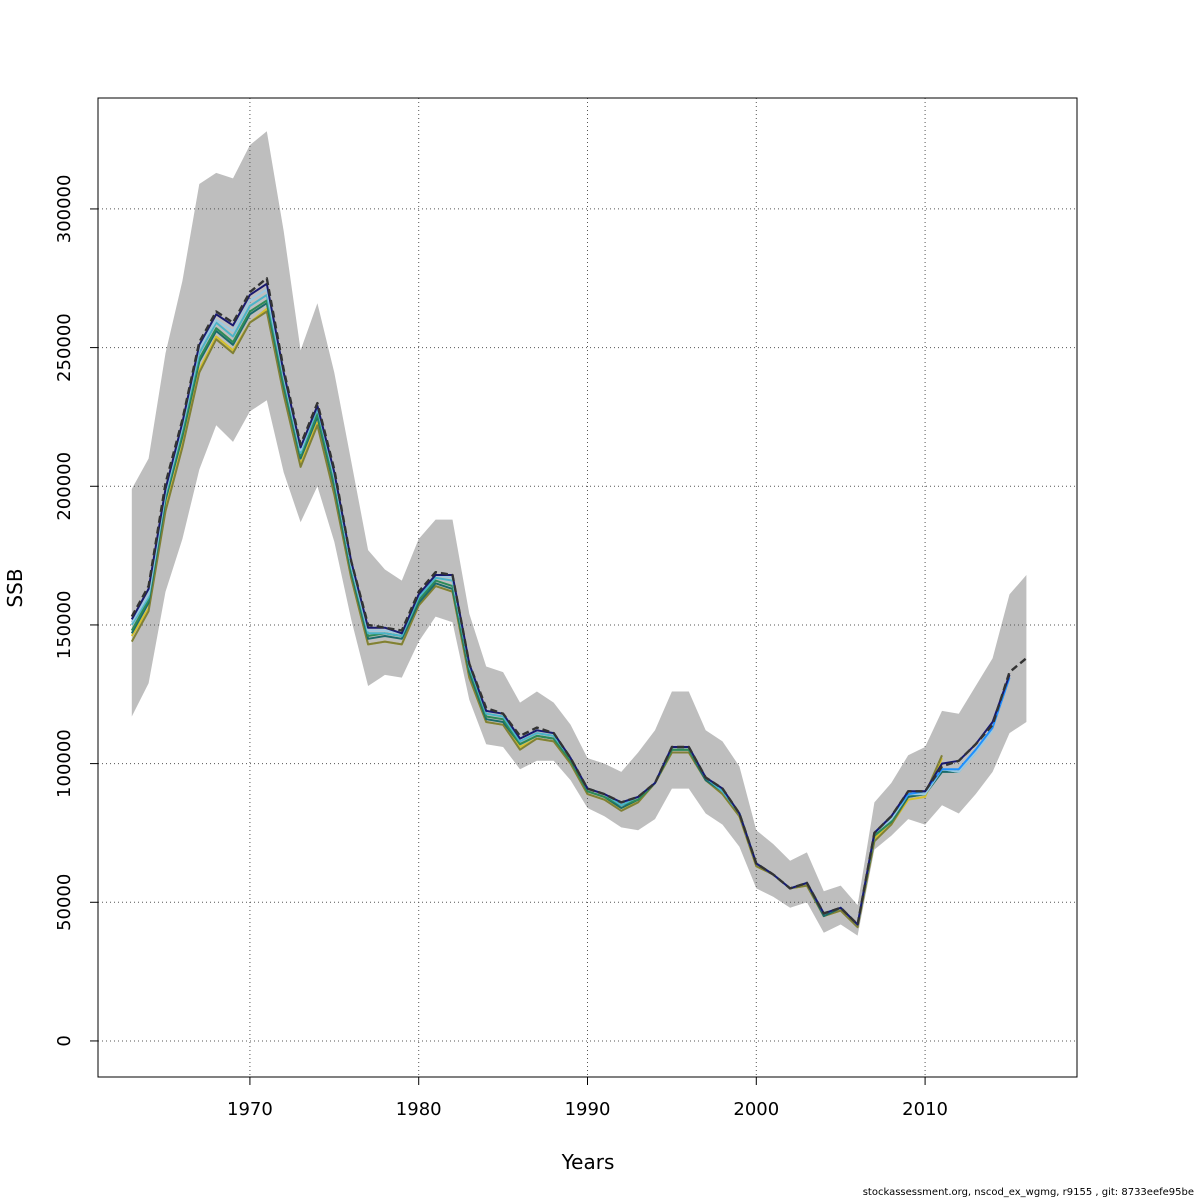 This screenshot has width=1200, height=1200. I want to click on y-tick-label: 150000, so click(64, 625).